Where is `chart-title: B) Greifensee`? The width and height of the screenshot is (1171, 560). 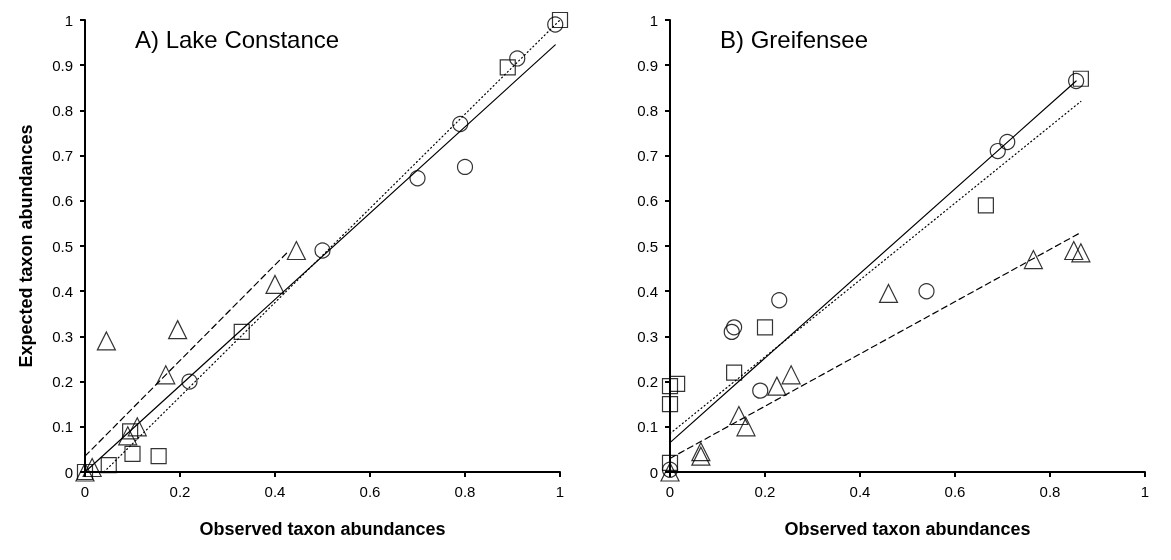
chart-title: B) Greifensee is located at coordinates (794, 39).